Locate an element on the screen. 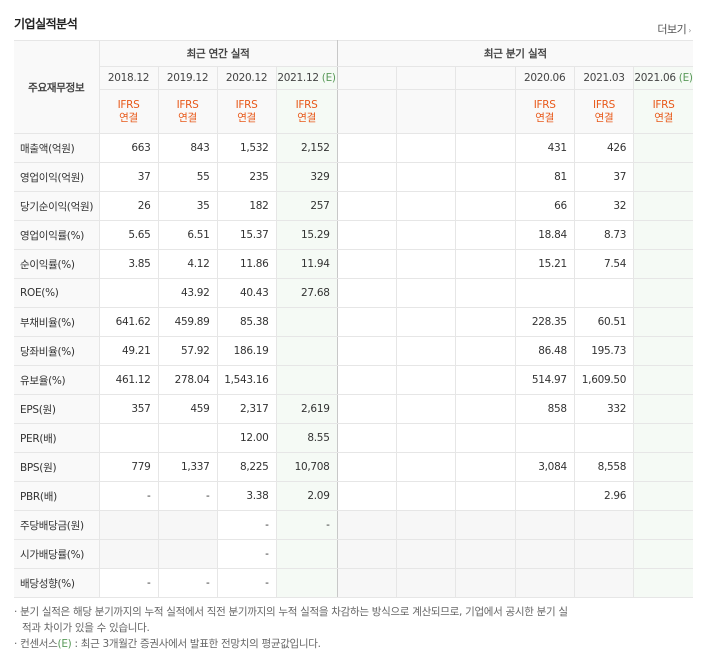 The width and height of the screenshot is (705, 670). value-cell: 186.19 is located at coordinates (246, 351).